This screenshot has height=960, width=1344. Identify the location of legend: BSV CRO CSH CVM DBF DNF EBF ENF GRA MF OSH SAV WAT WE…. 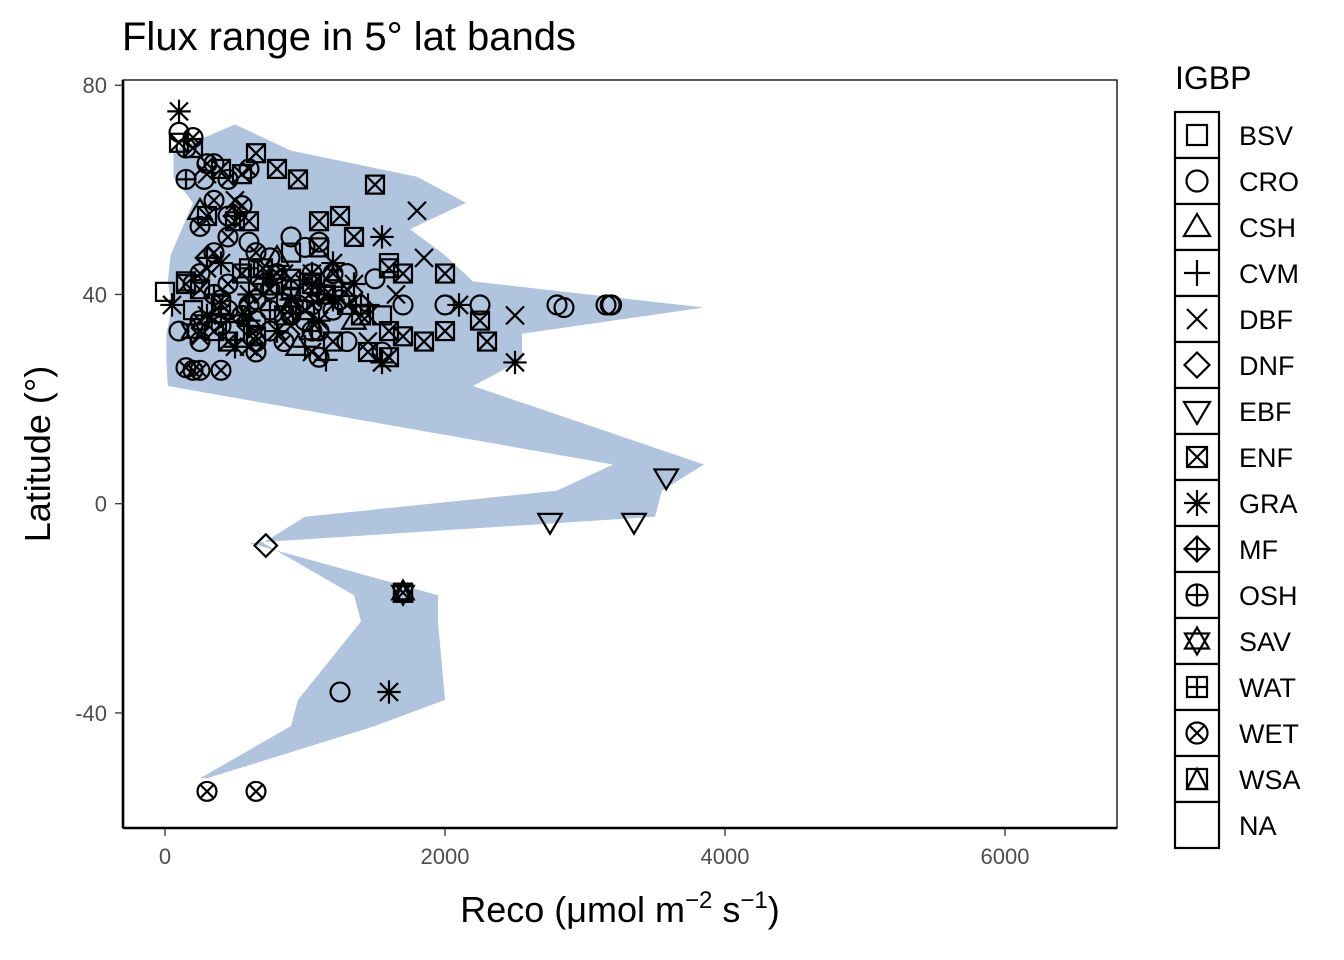
(1237, 480).